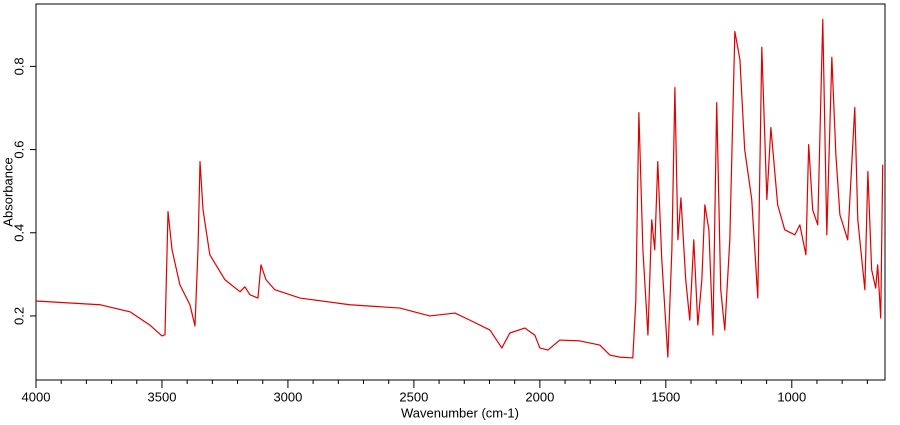  I want to click on x-axis-label: Wavenumber (cm-1), so click(460, 412).